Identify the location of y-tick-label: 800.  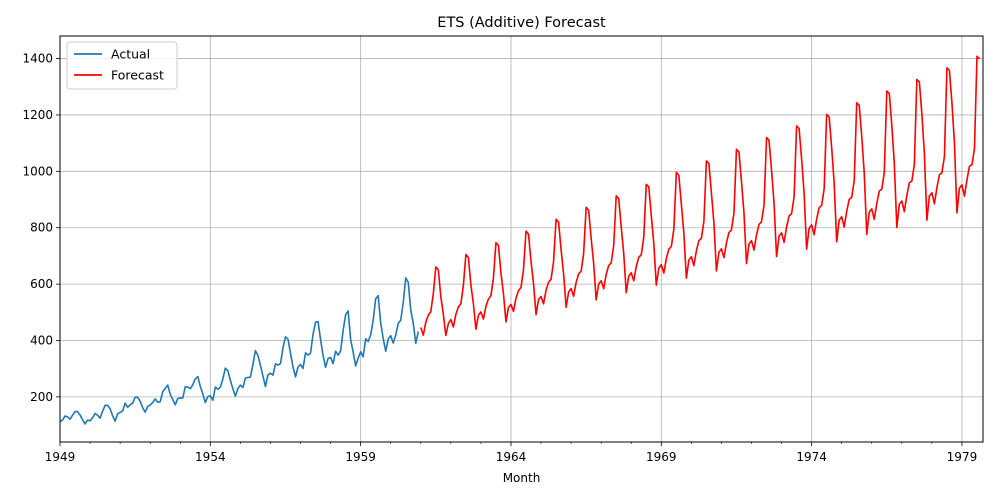
(41, 228).